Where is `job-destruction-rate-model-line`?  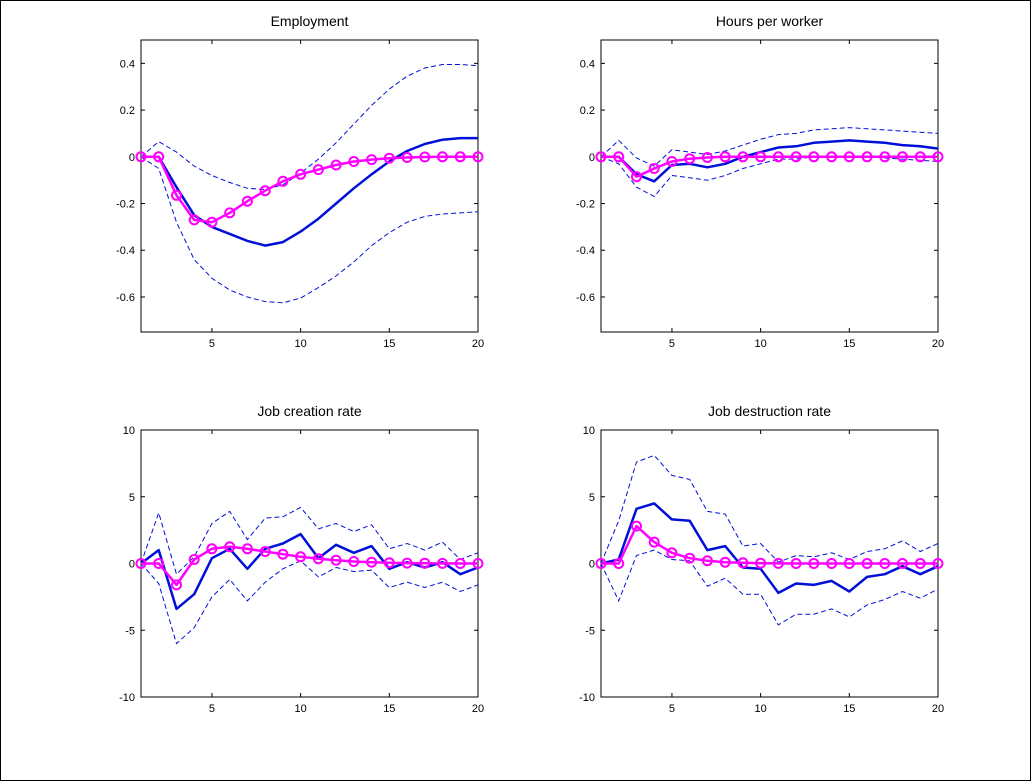 job-destruction-rate-model-line is located at coordinates (769, 544).